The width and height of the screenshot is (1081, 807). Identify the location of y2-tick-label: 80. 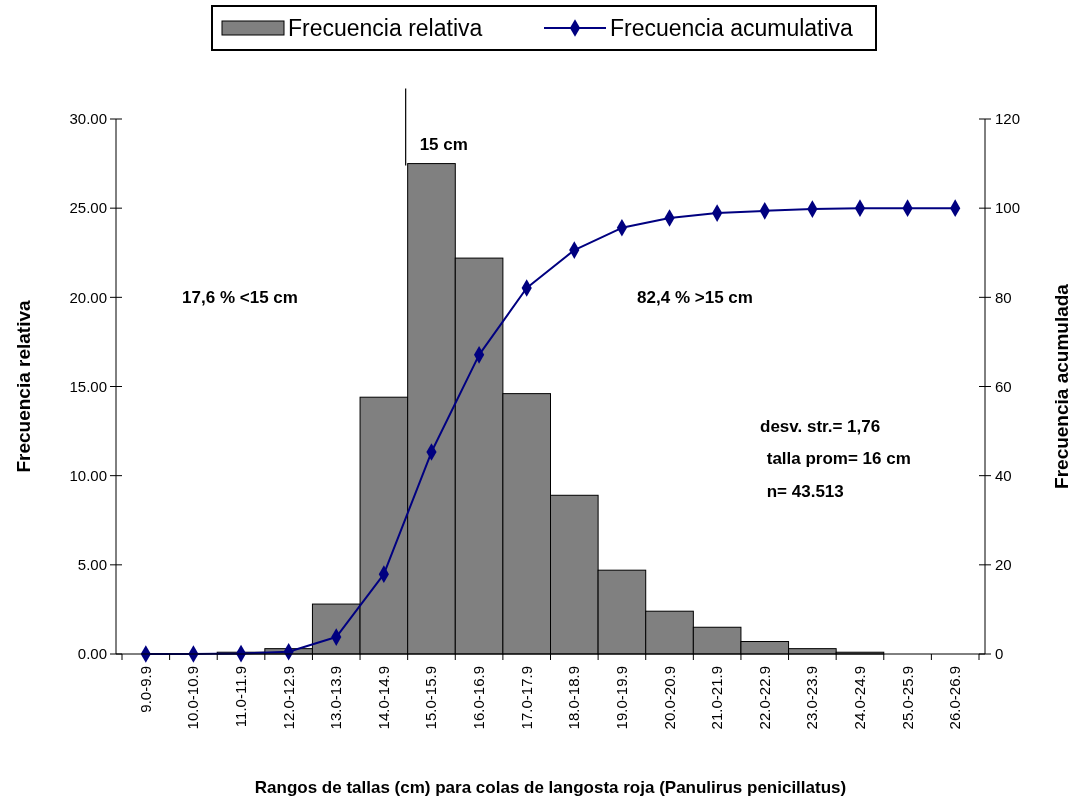
(1003, 297).